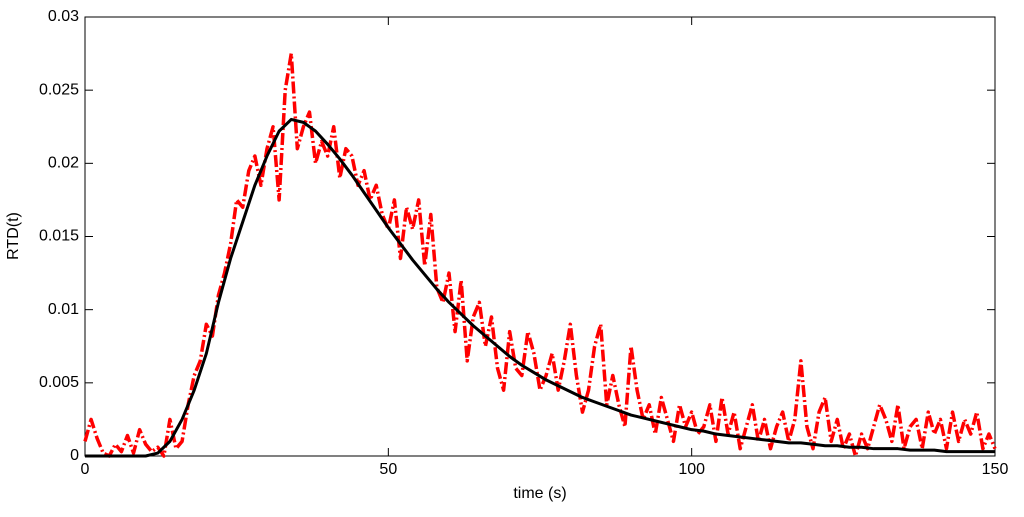 The width and height of the screenshot is (1024, 517). I want to click on x-tick-label: 0, so click(85, 469).